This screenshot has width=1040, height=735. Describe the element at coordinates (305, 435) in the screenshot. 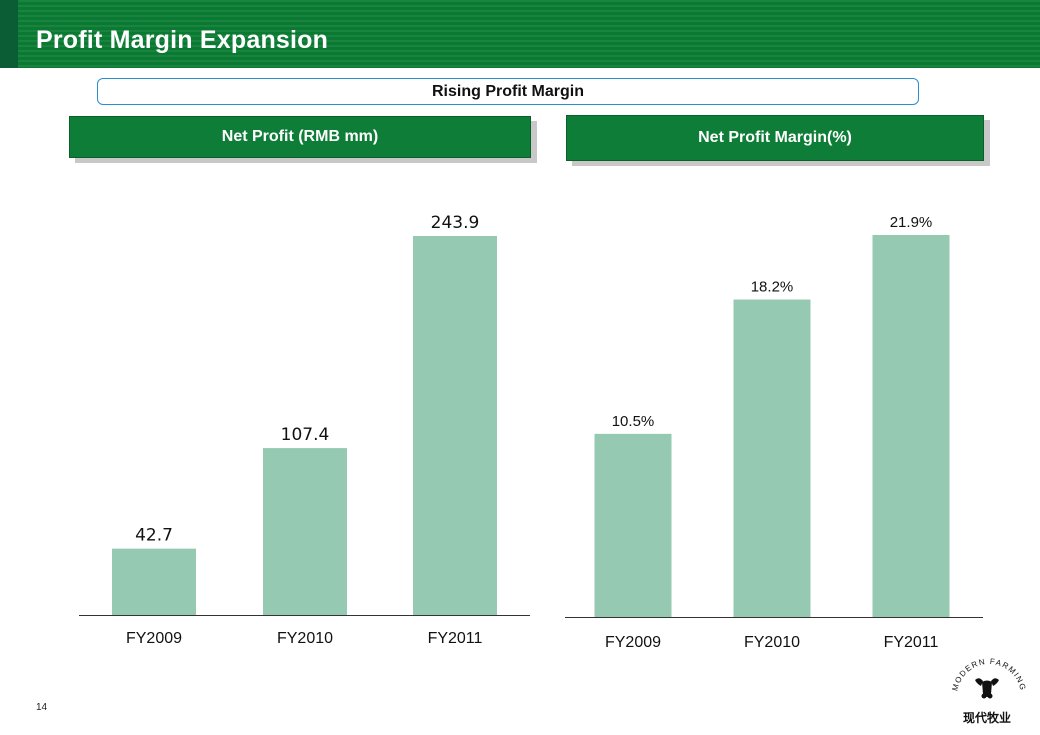

I see `net-profit-value-label: 107.4` at that location.